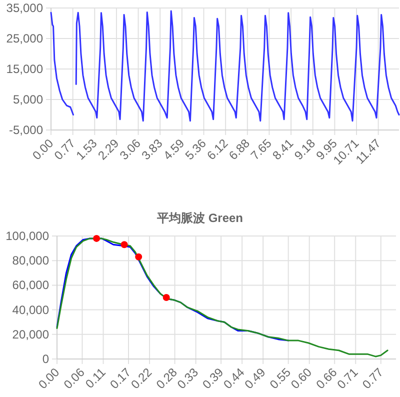  Describe the element at coordinates (31, 285) in the screenshot. I see `y-tick-label: 60,000` at that location.